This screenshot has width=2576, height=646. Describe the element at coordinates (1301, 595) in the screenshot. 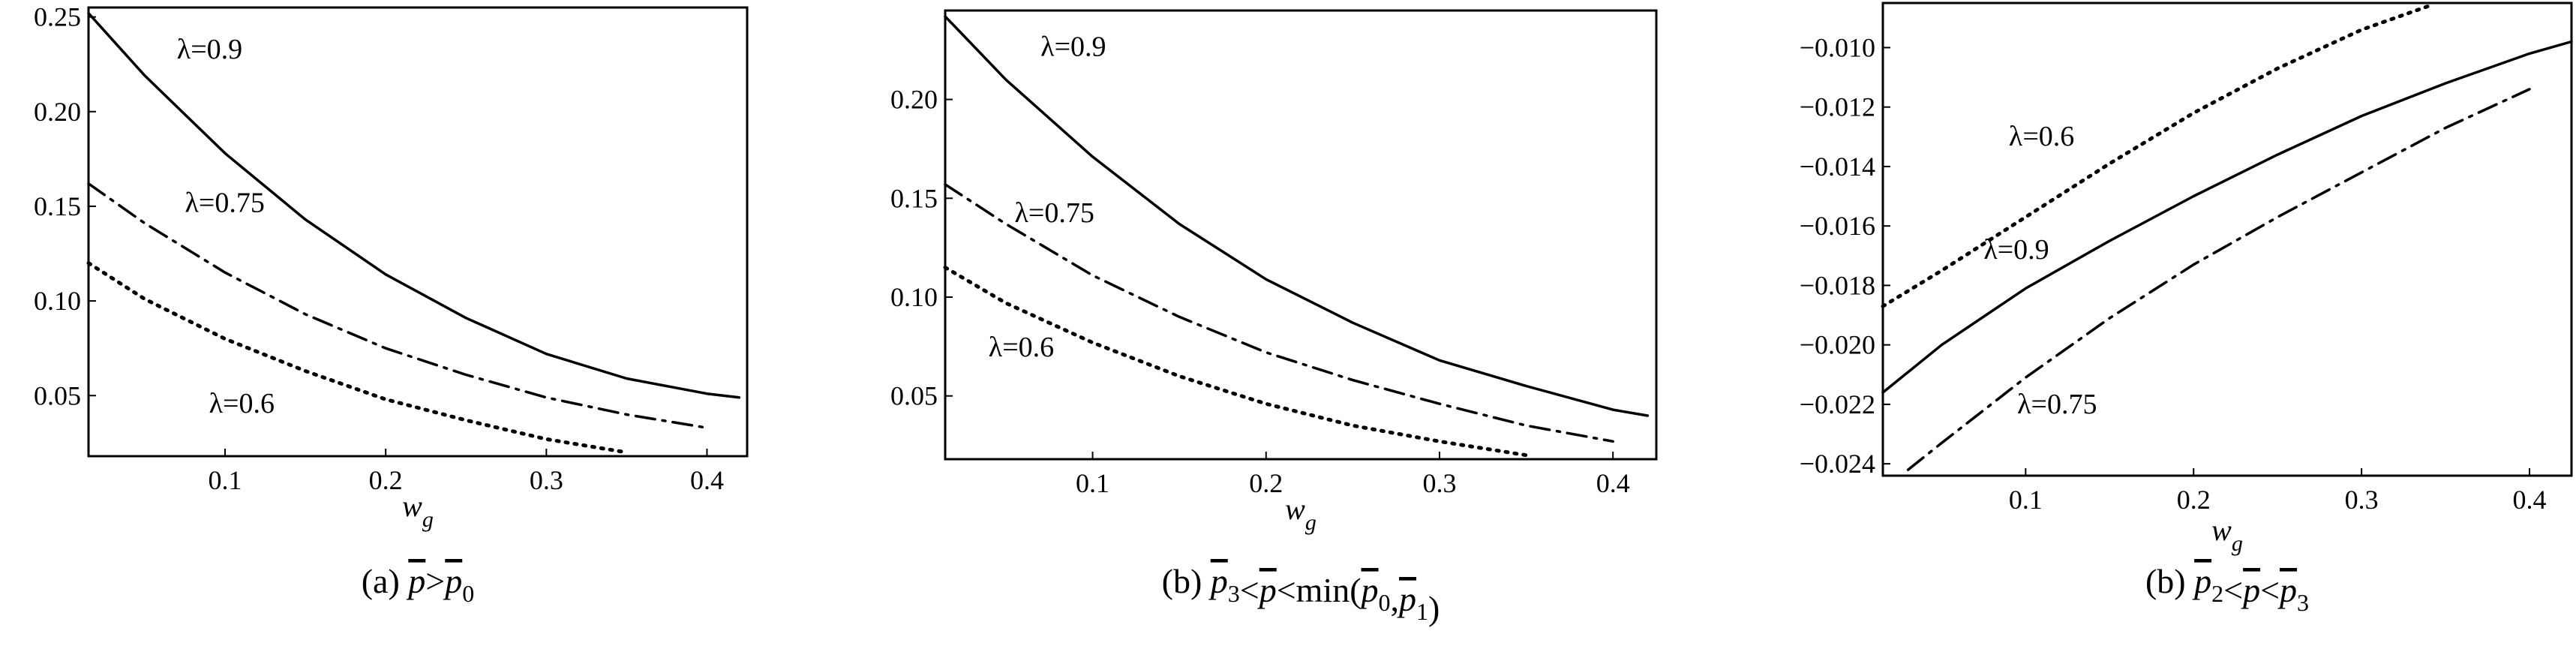

I see `caption: (b) p3<p<min(p0,p1)` at that location.